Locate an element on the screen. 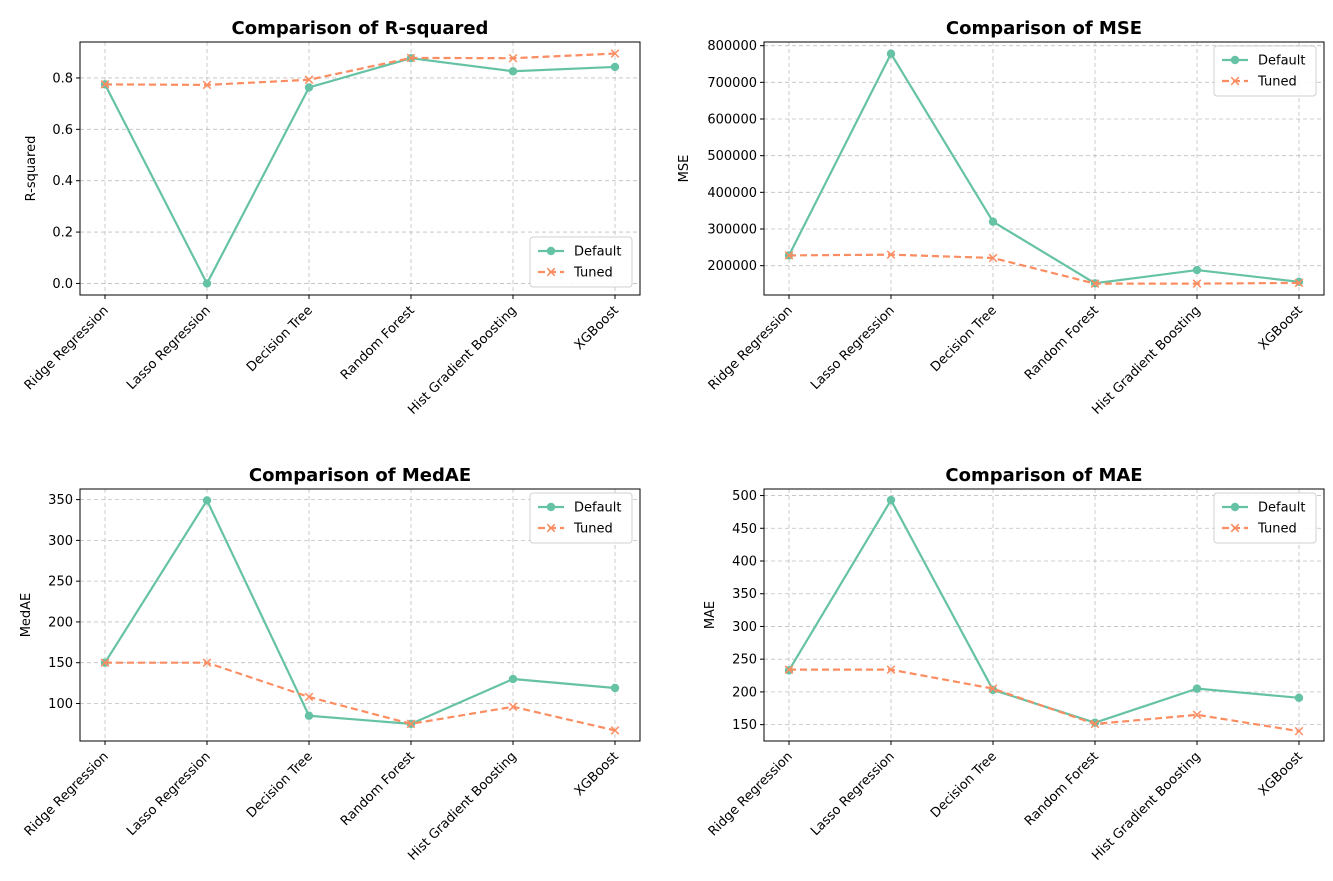 This screenshot has width=1333, height=881. y-tick-label: 300 is located at coordinates (744, 627).